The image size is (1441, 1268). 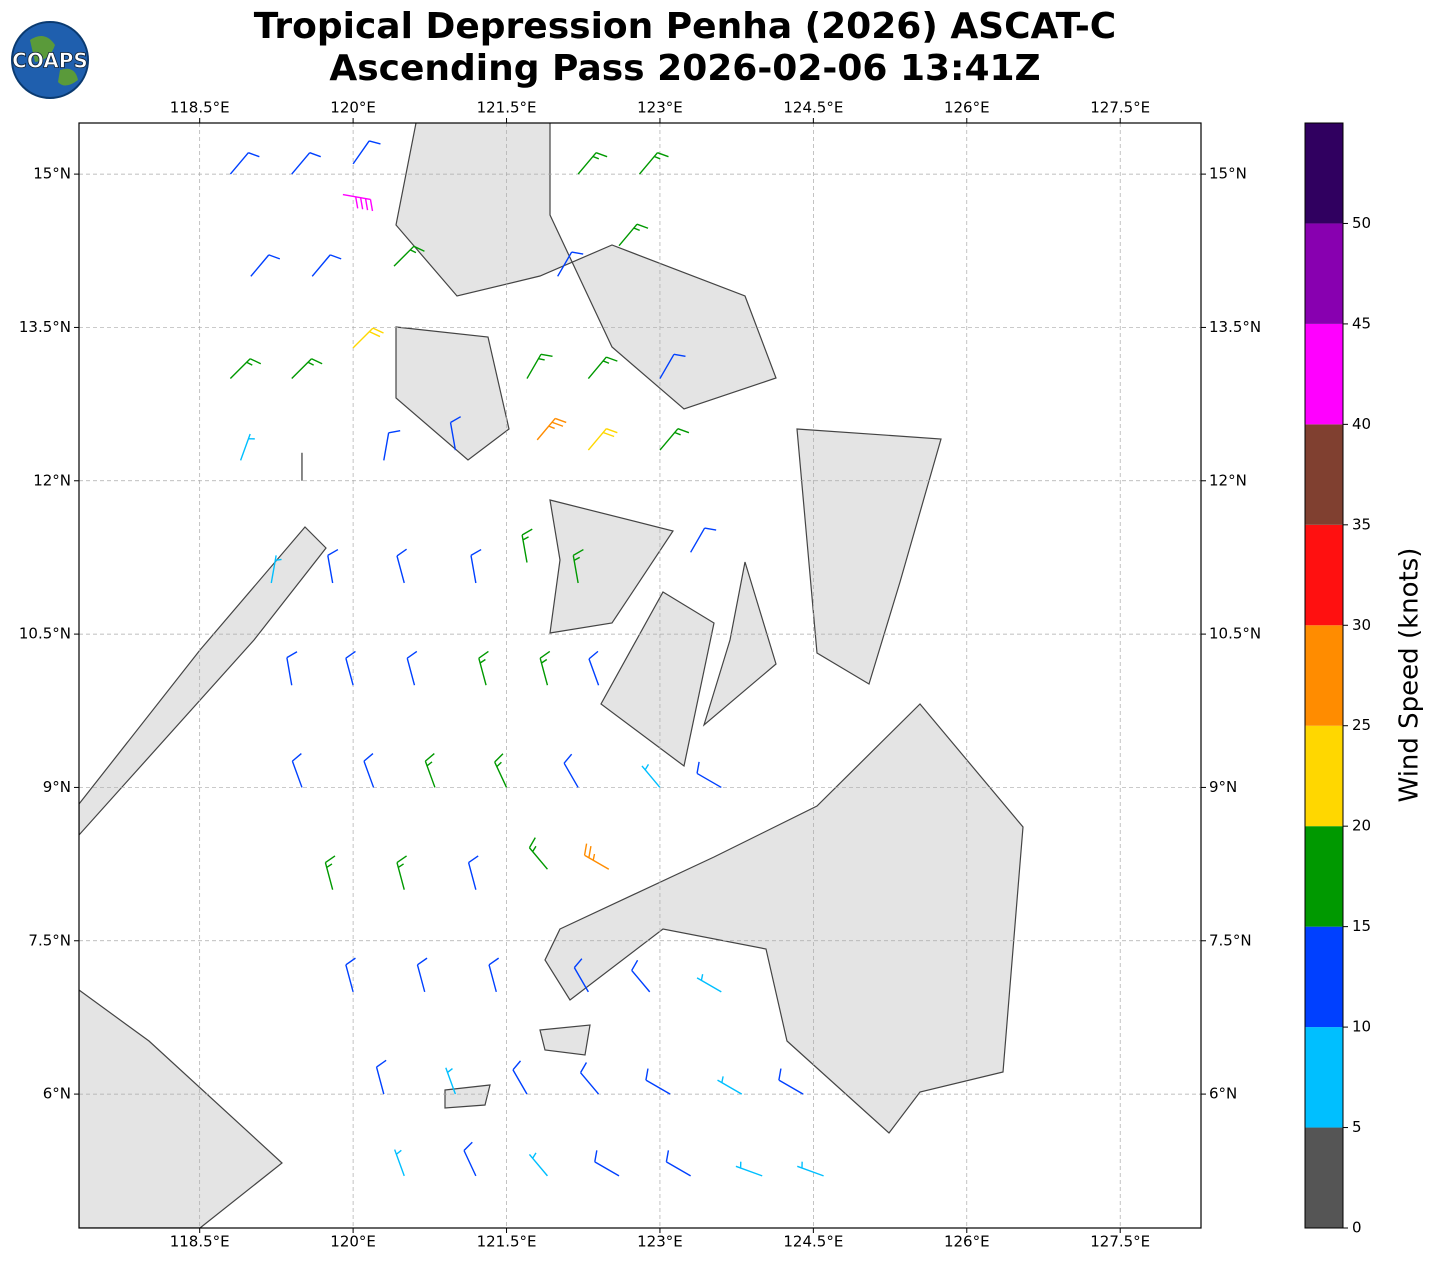 I want to click on colorbar-tick-label: 40, so click(x=1361, y=424).